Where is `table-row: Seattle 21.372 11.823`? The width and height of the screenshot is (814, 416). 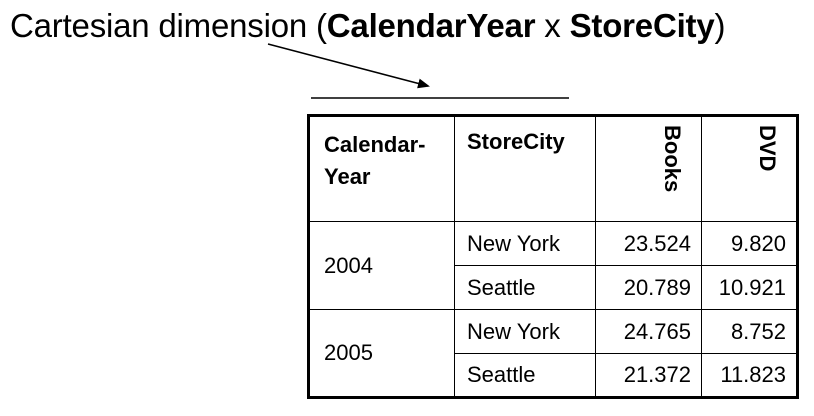 table-row: Seattle 21.372 11.823 is located at coordinates (553, 375).